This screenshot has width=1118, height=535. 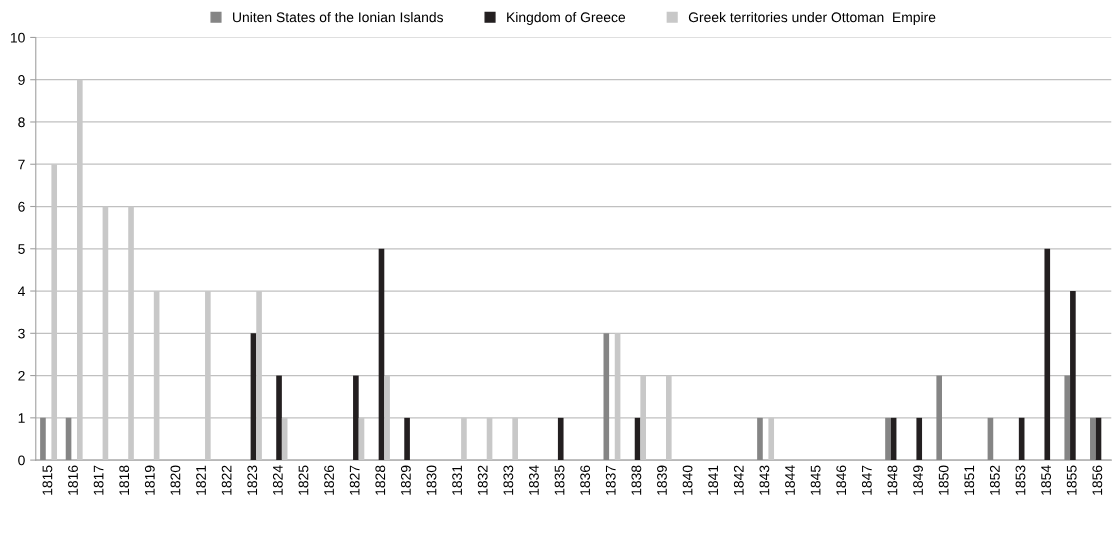 What do you see at coordinates (1097, 480) in the screenshot?
I see `x-tick-label: 1856` at bounding box center [1097, 480].